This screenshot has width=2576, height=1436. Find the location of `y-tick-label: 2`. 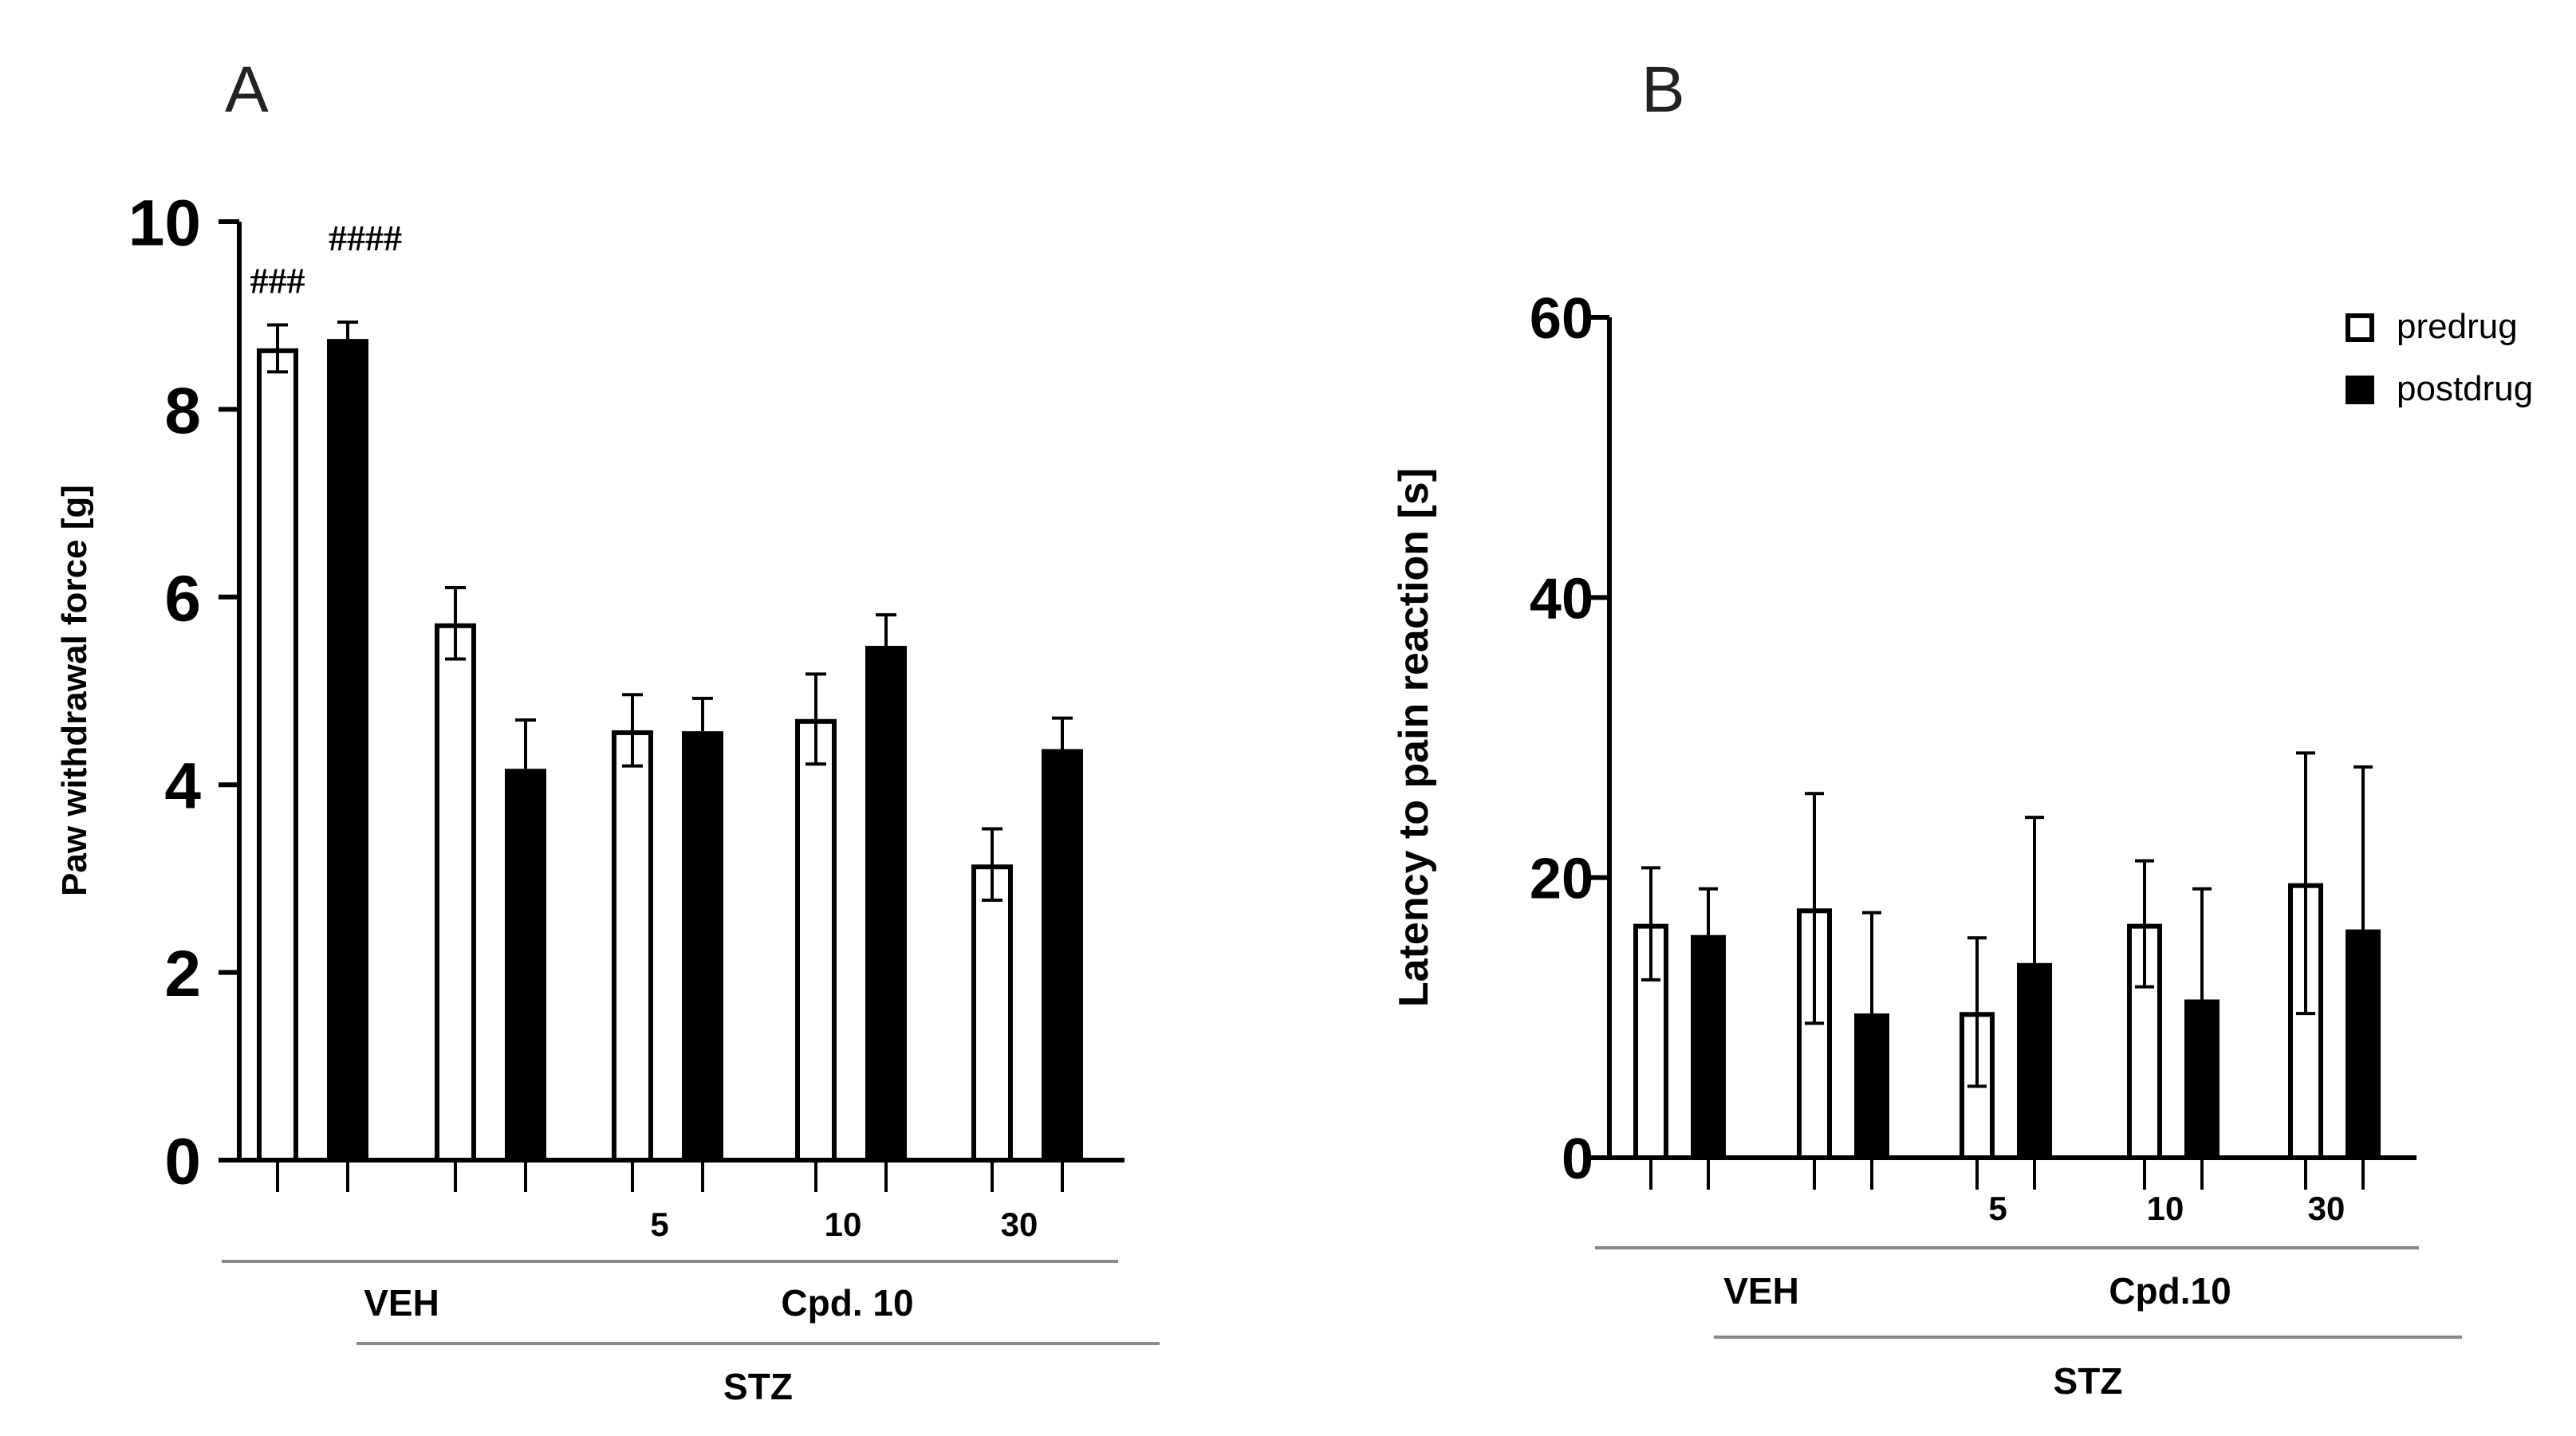

y-tick-label: 2 is located at coordinates (182, 974).